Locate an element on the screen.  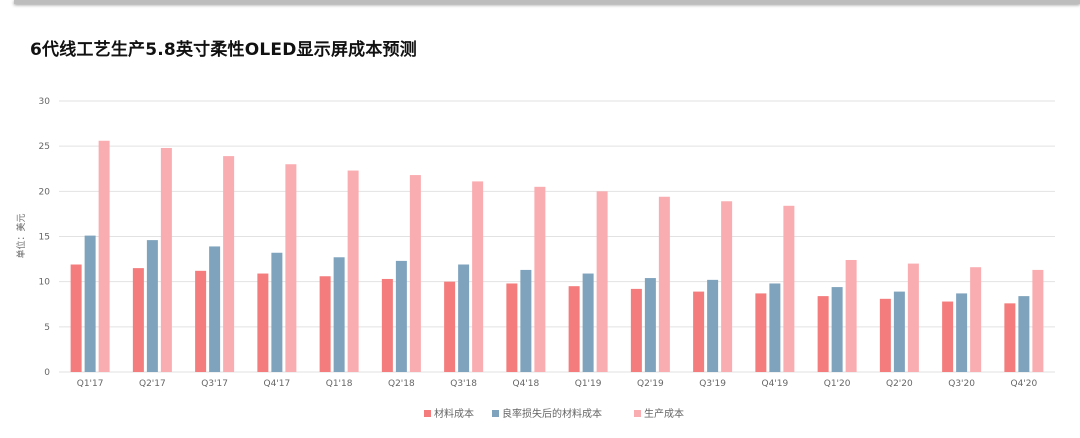
x-tick-label: Q1'19 is located at coordinates (588, 384).